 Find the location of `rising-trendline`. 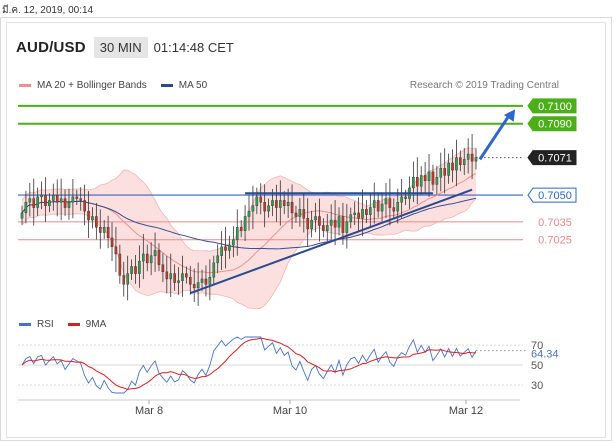

rising-trendline is located at coordinates (331, 241).